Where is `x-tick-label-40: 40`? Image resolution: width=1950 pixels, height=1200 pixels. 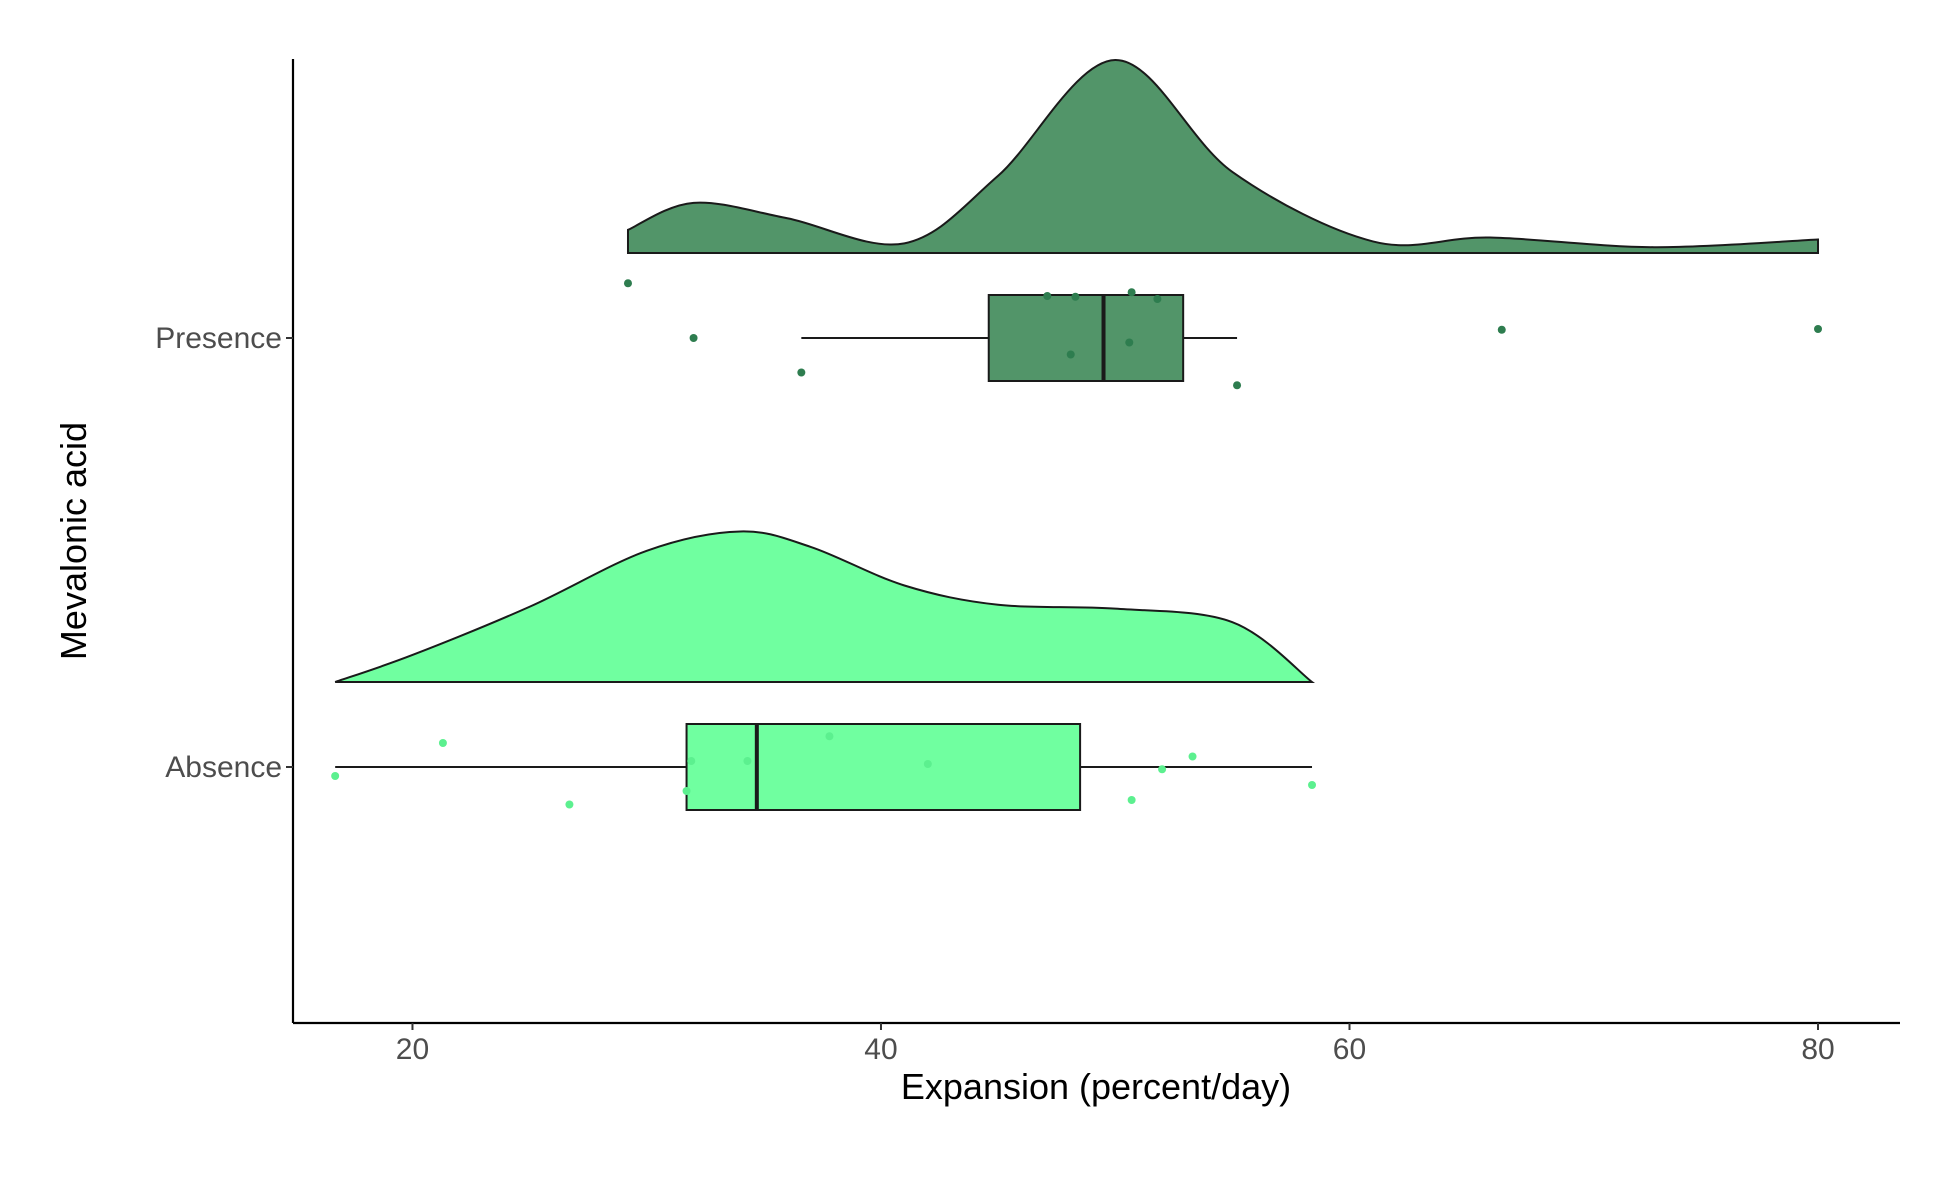
x-tick-label-40: 40 is located at coordinates (880, 1049).